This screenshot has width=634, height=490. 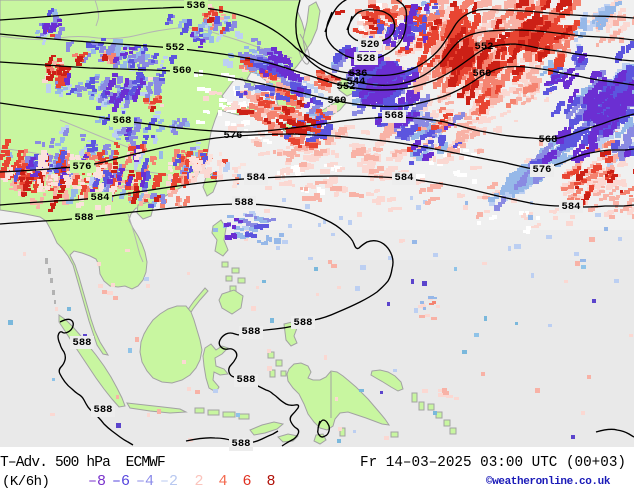 What do you see at coordinates (82, 463) in the screenshot?
I see `svg-text: T–Adv. 500 hPa ECMWF` at bounding box center [82, 463].